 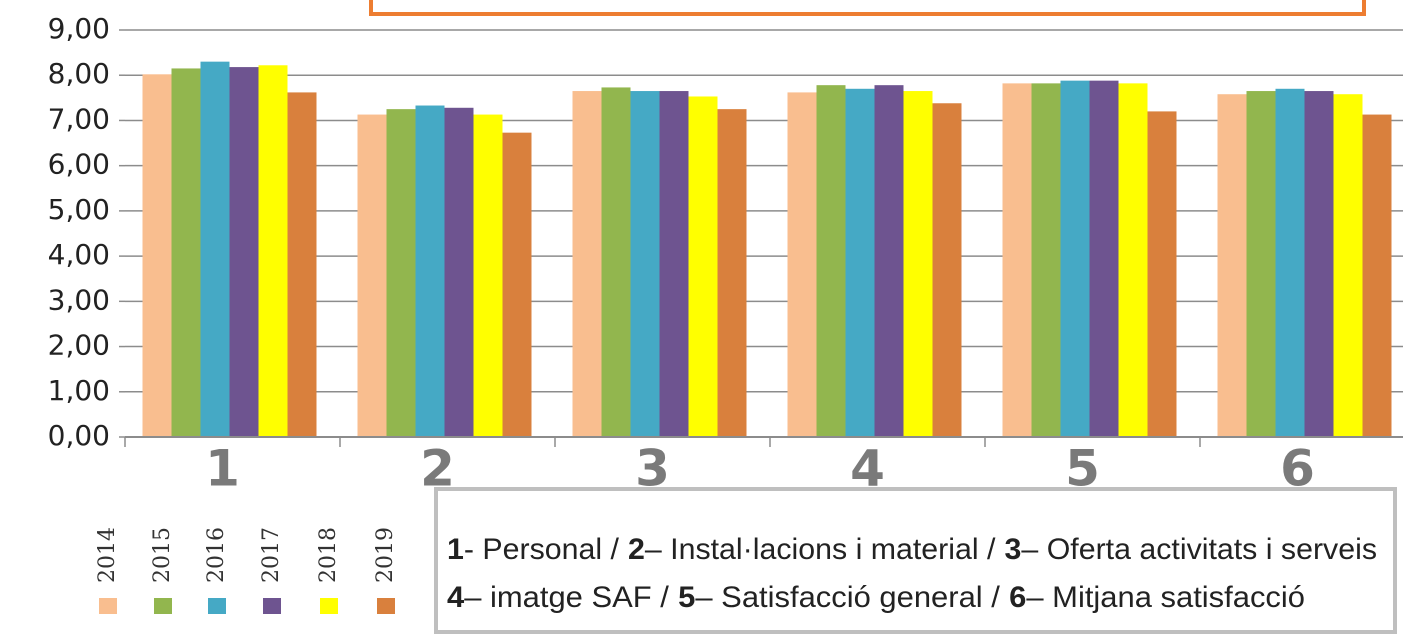 I want to click on x-tick-label: 1, so click(x=222, y=469).